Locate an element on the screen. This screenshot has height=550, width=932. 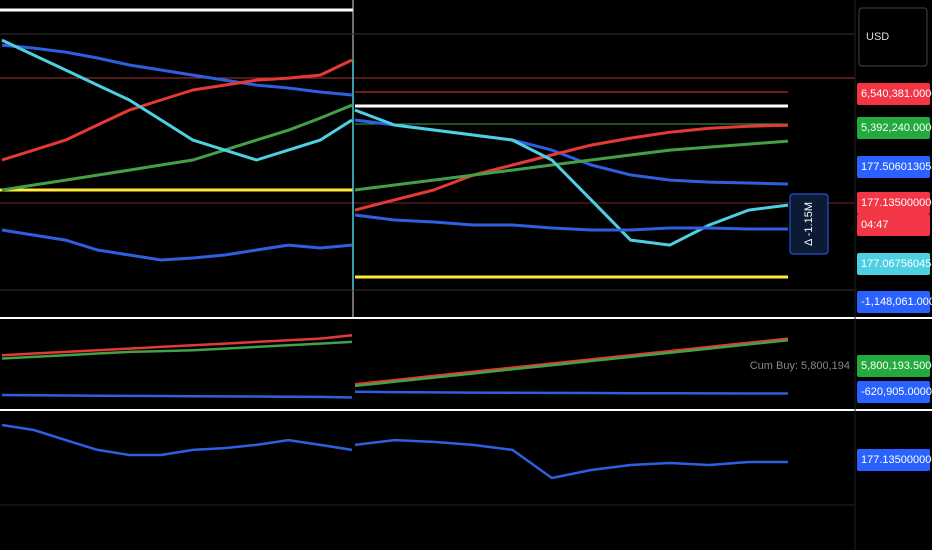
price-label: 5,800,193.500000000 is located at coordinates (896, 366).